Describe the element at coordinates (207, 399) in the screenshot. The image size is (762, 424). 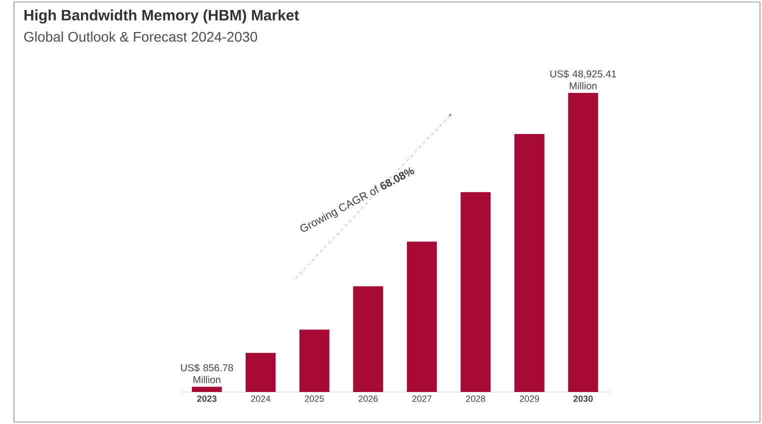
I see `x-tick-label: 2023` at that location.